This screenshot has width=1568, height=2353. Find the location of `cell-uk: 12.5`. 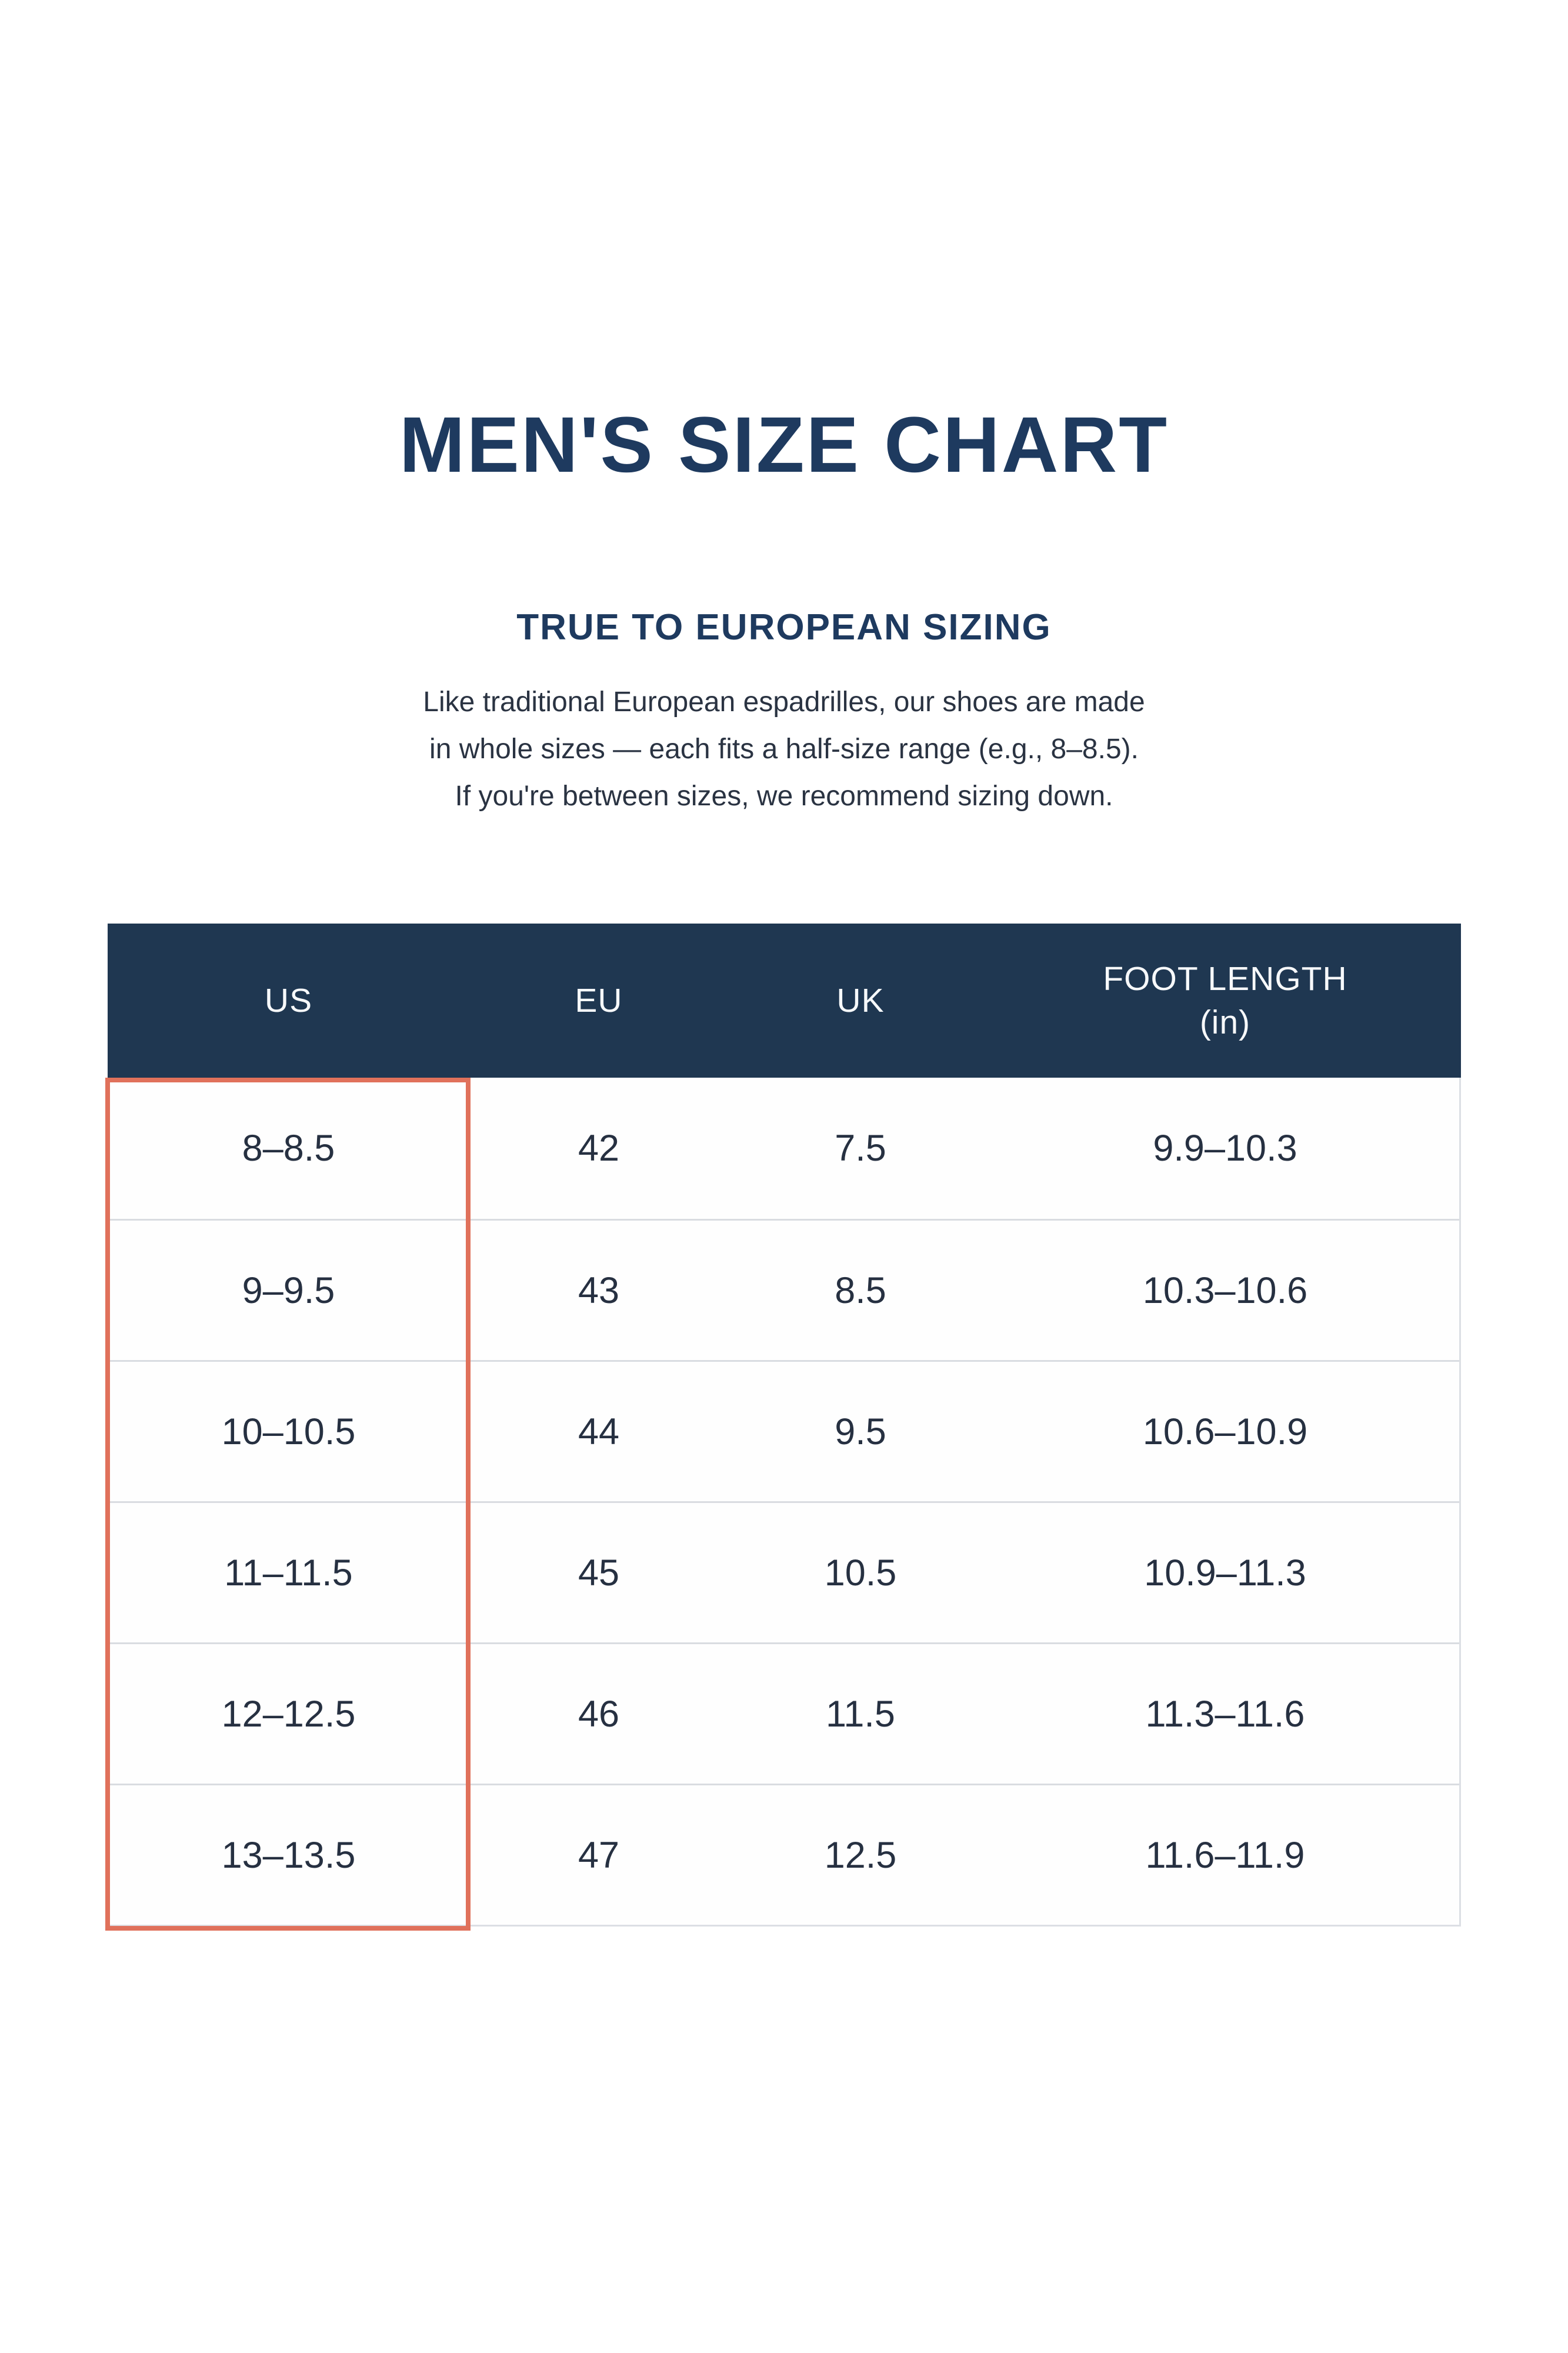

cell-uk: 12.5 is located at coordinates (860, 1855).